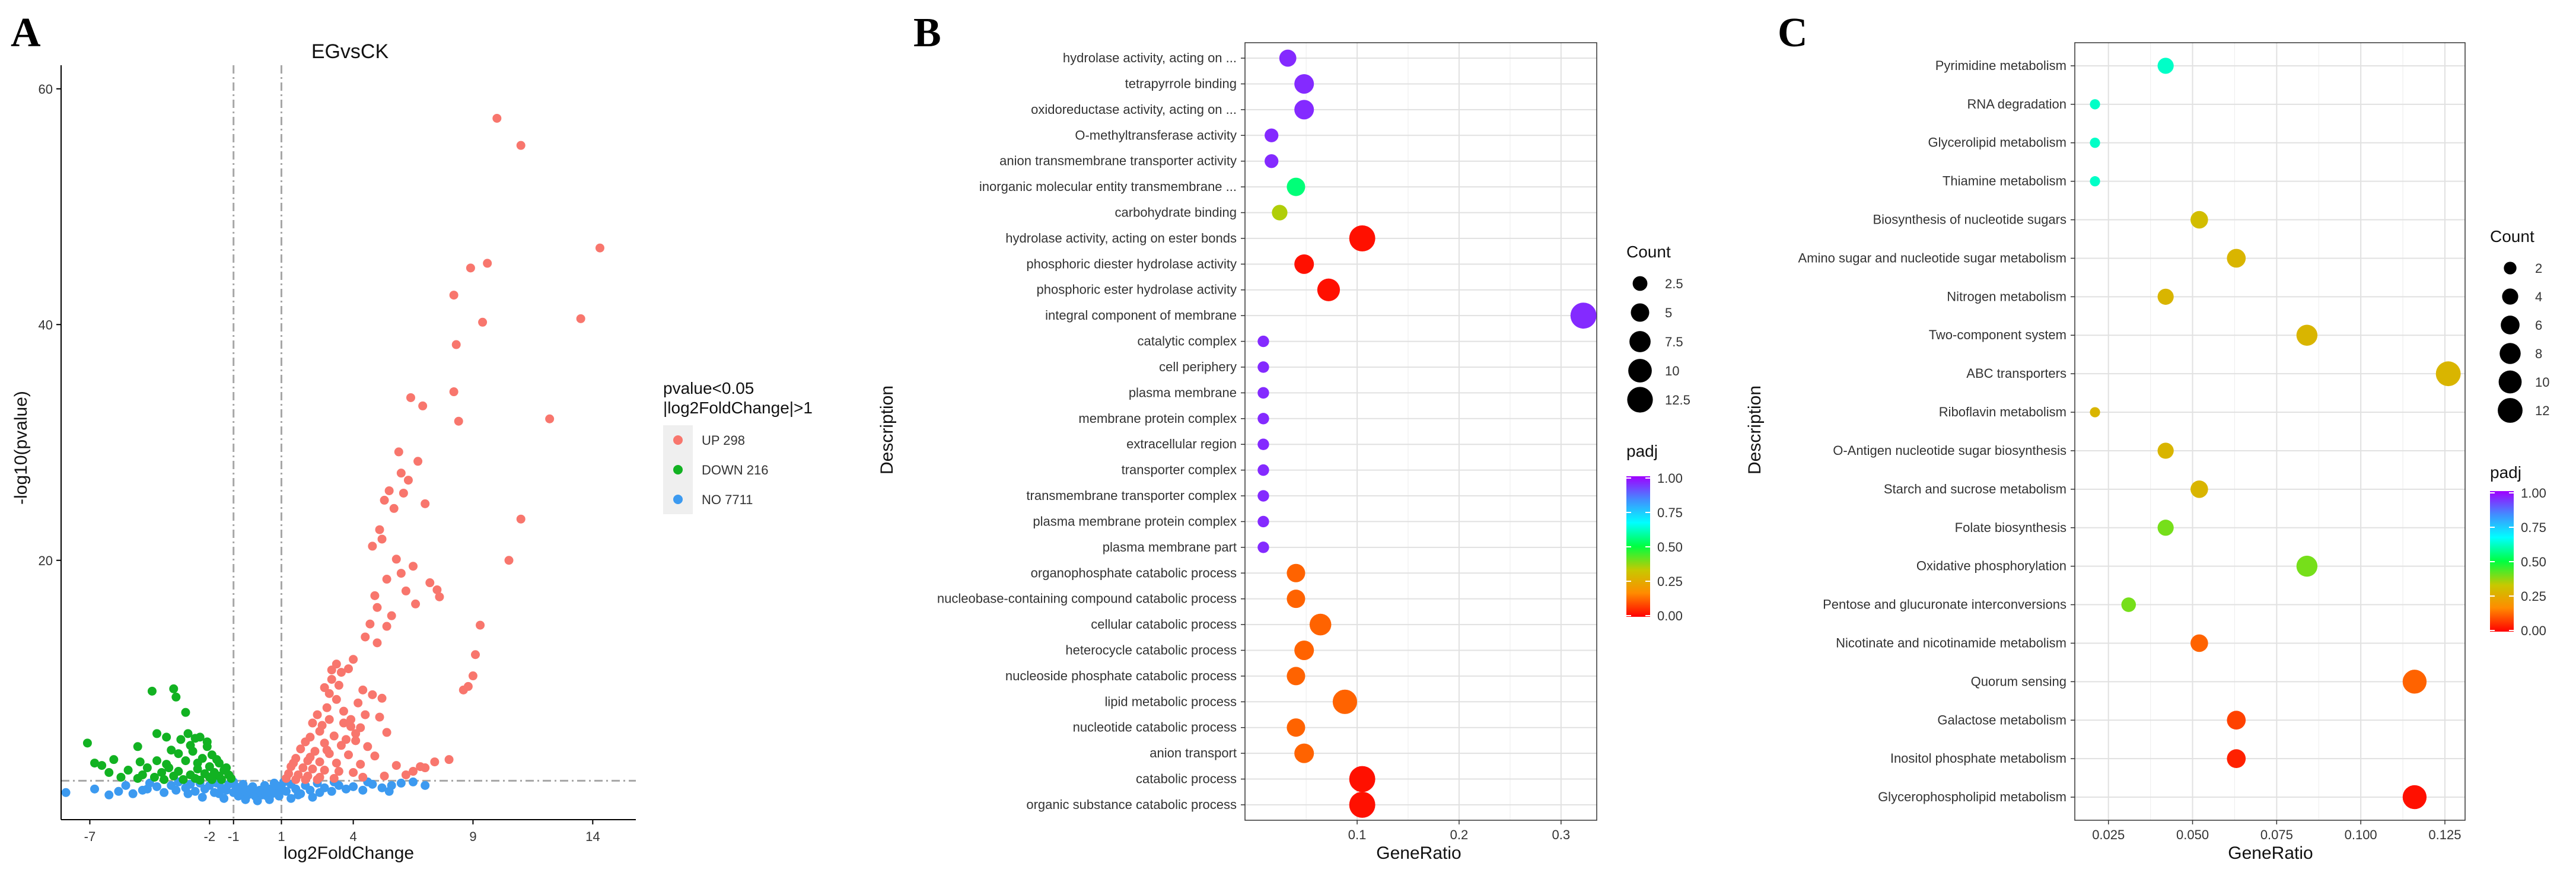 This screenshot has height=876, width=2576. Describe the element at coordinates (1151, 649) in the screenshot. I see `term-label: heterocycle catabolic process` at that location.